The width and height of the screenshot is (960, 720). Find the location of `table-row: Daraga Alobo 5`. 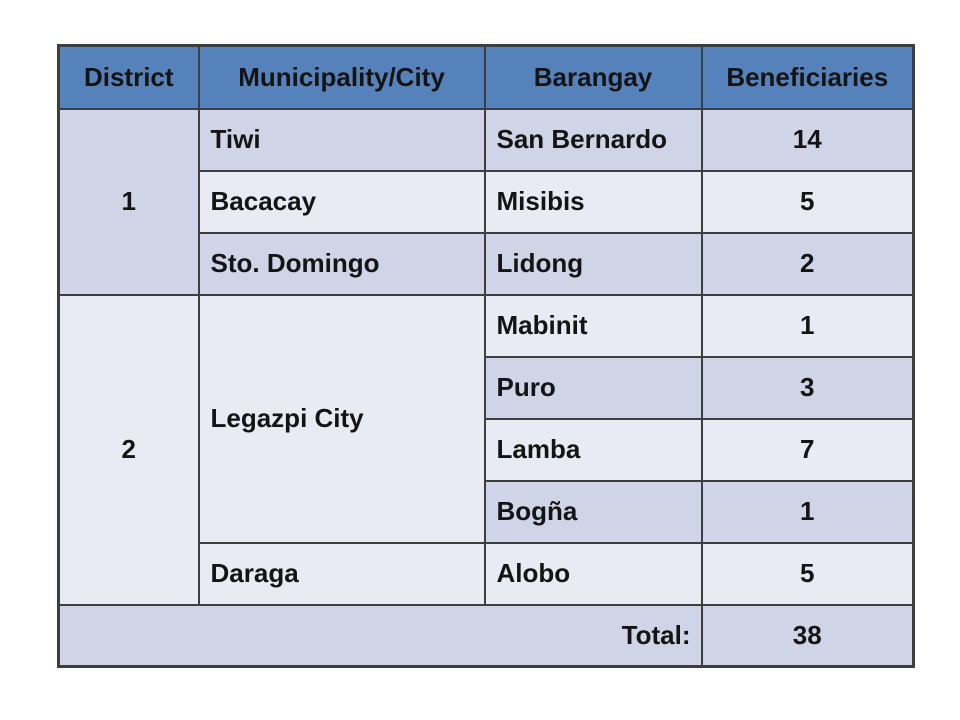

table-row: Daraga Alobo 5 is located at coordinates (487, 573).